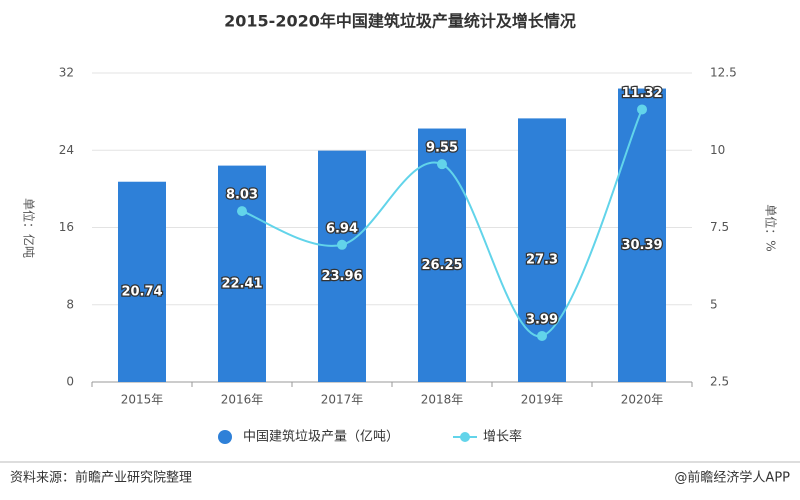 The height and width of the screenshot is (500, 800). What do you see at coordinates (719, 227) in the screenshot?
I see `y2-tick-label: 7.5` at bounding box center [719, 227].